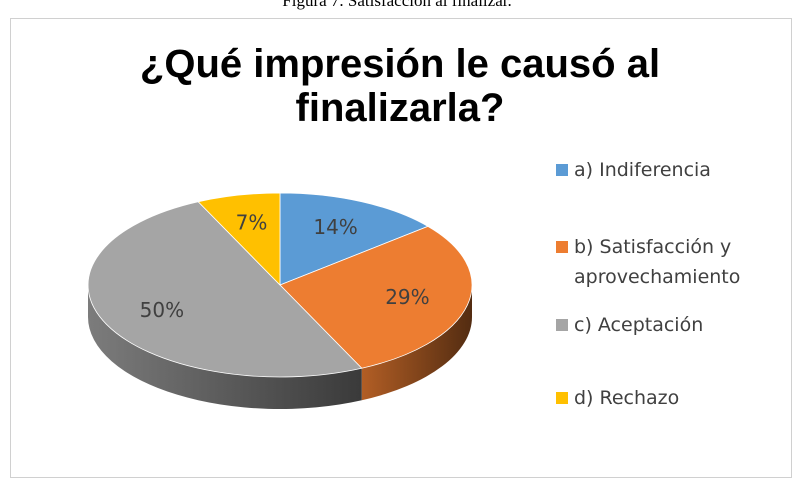 The image size is (794, 478). Describe the element at coordinates (335, 227) in the screenshot. I see `data-label: 14%` at that location.